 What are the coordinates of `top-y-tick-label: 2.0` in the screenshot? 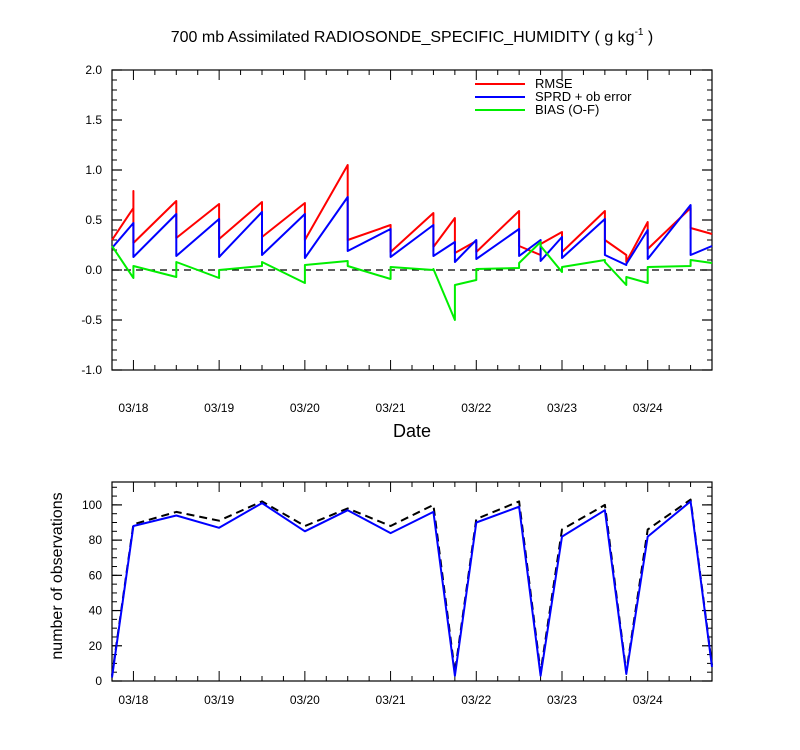 It's located at (93, 70).